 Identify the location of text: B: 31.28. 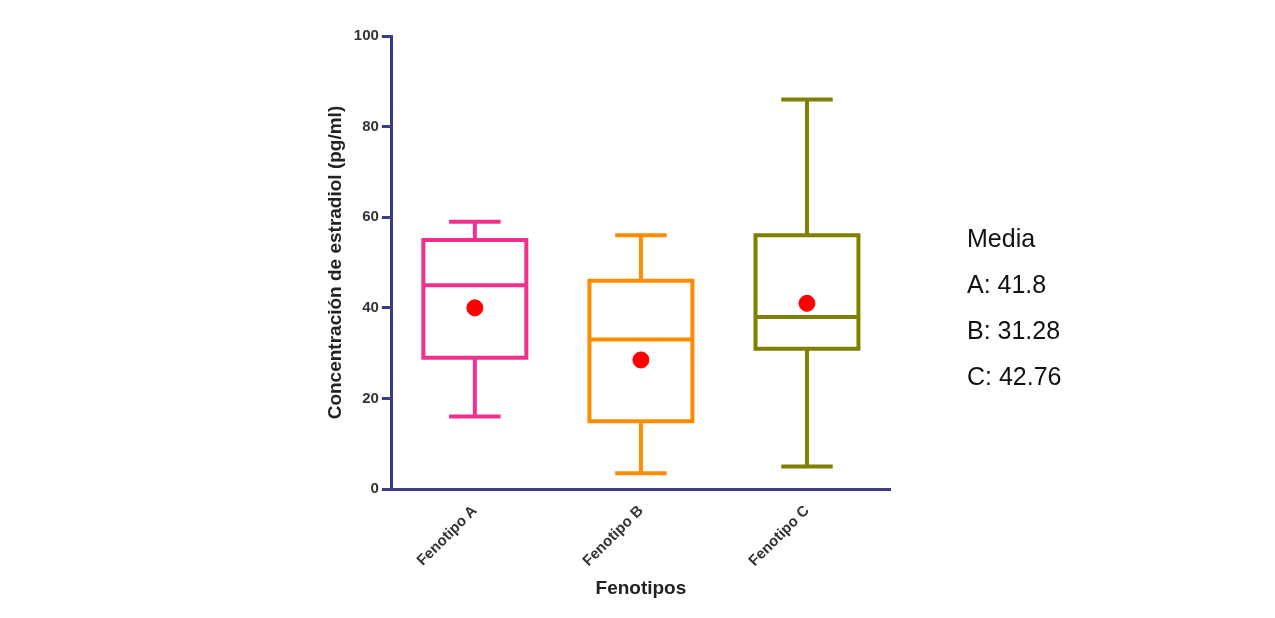
(1014, 330).